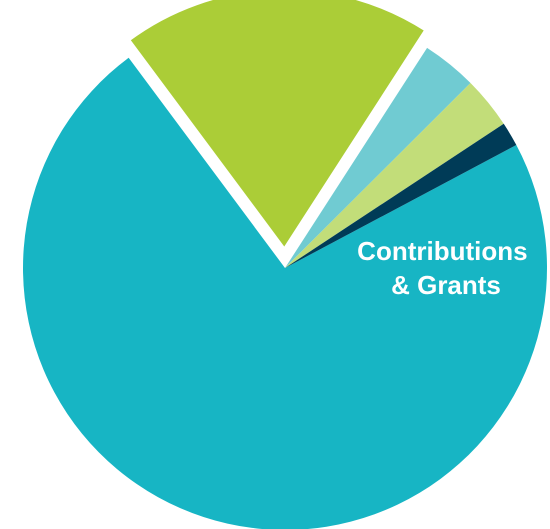  I want to click on slice-light-blue, so click(378, 157).